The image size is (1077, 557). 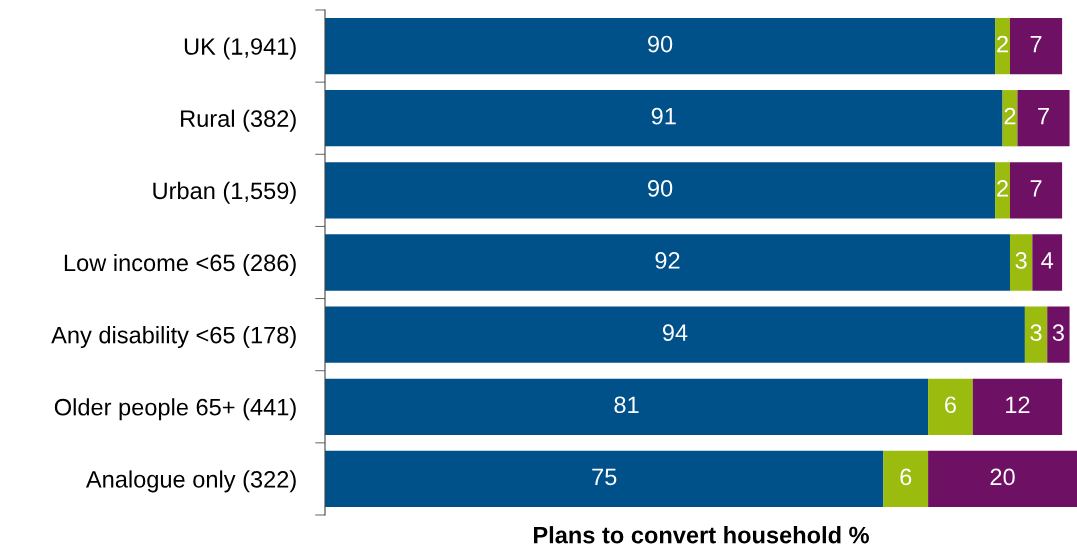 I want to click on data-label: 81, so click(x=626, y=405).